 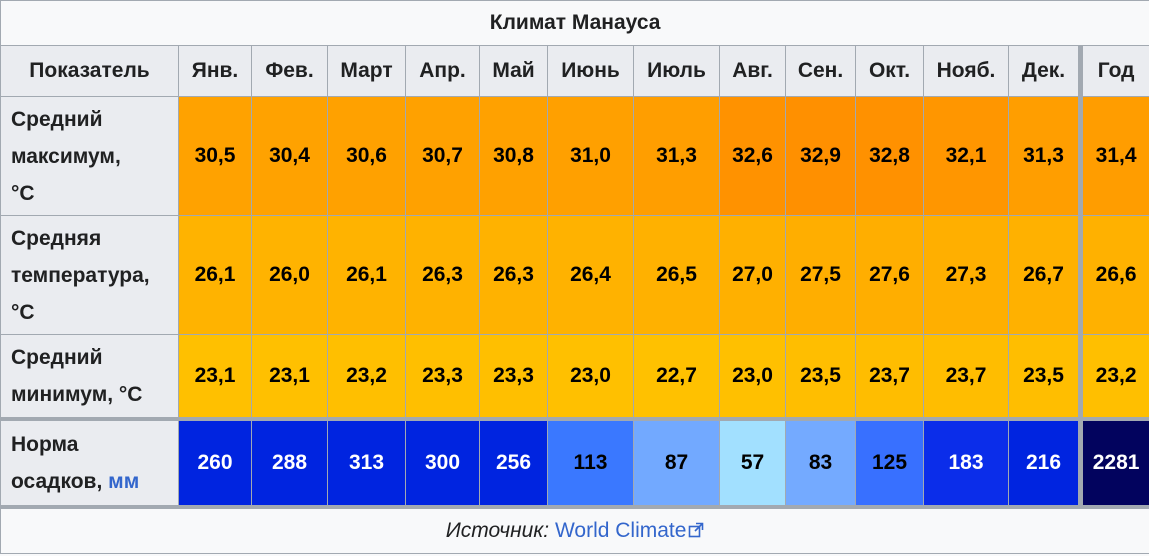 I want to click on row-label-avg-temp: Средняя температура, °C, so click(x=89, y=275).